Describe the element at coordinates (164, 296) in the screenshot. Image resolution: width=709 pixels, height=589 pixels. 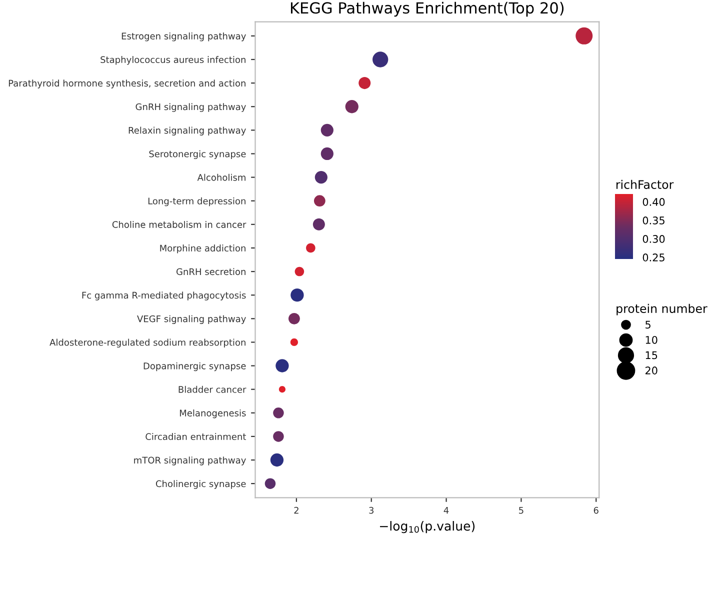
I see `y-tick-label: Fc gamma R-mediated phagocytosis` at that location.